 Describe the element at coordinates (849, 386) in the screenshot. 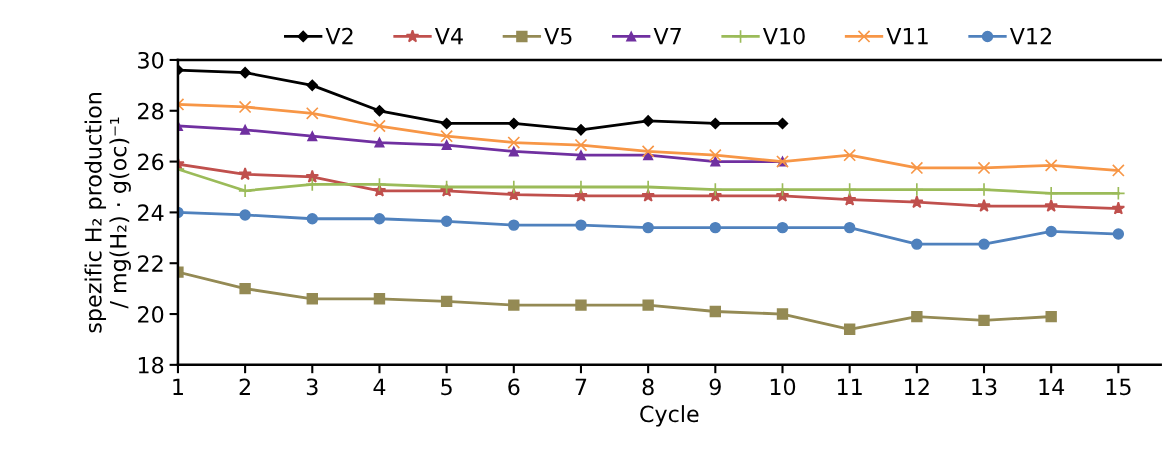

I see `x-tick-label: 11` at that location.